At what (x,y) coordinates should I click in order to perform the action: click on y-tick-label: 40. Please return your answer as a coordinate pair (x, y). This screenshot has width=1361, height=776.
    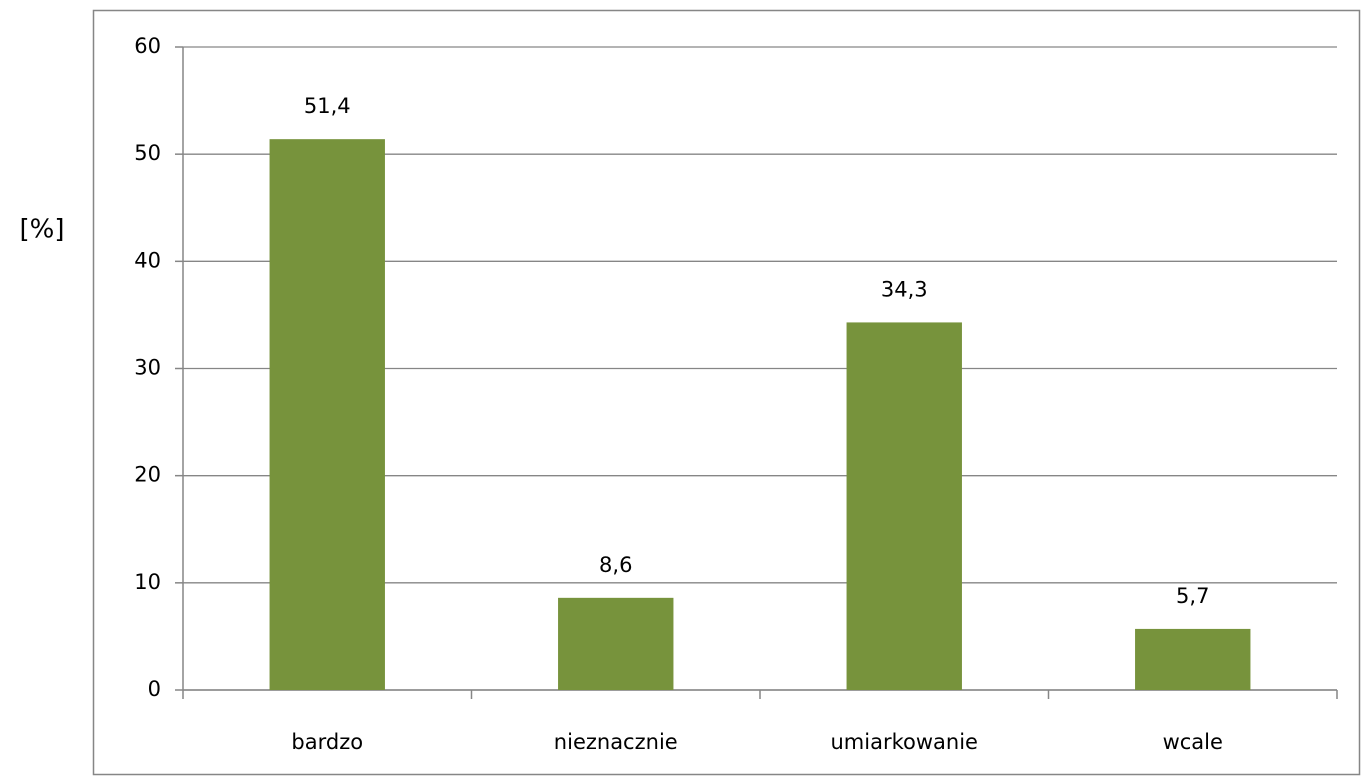
    Looking at the image, I should click on (147, 260).